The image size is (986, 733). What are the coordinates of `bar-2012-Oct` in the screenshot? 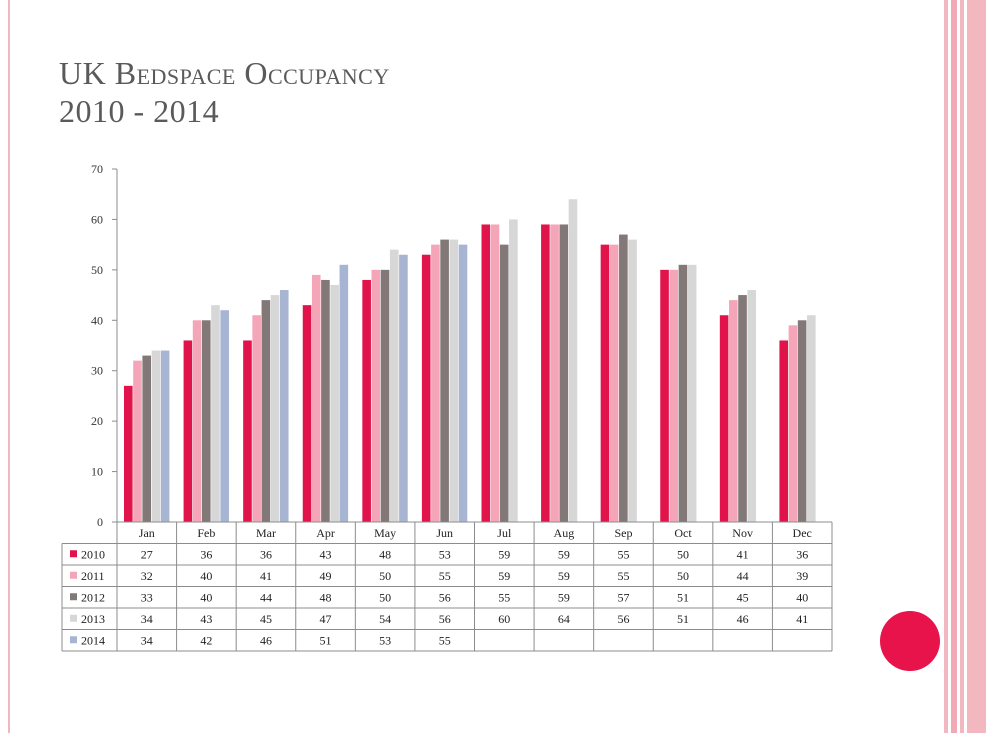 It's located at (683, 393).